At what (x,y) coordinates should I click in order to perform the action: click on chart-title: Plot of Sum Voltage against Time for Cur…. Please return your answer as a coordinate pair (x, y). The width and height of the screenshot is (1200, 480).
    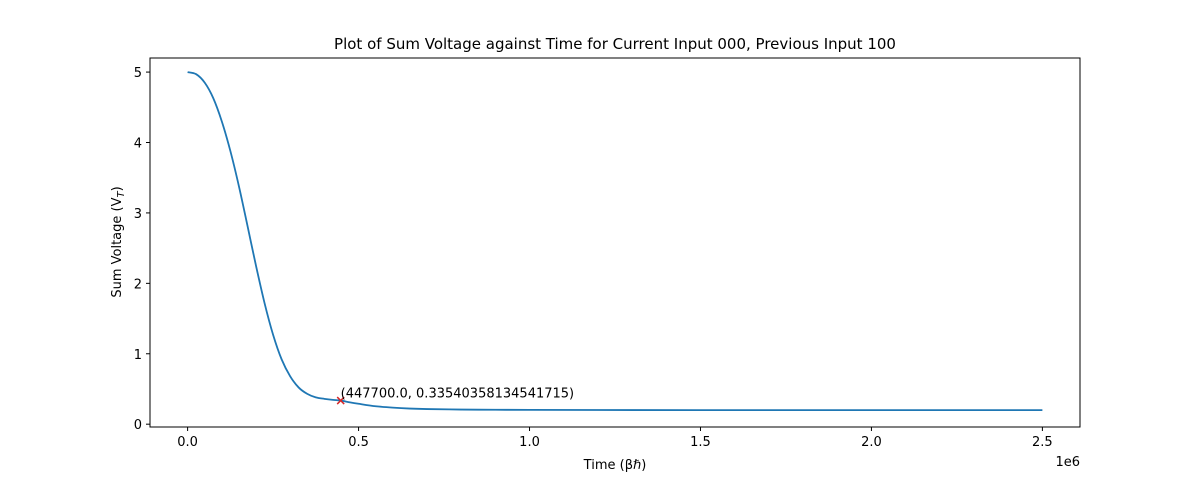
    Looking at the image, I should click on (615, 44).